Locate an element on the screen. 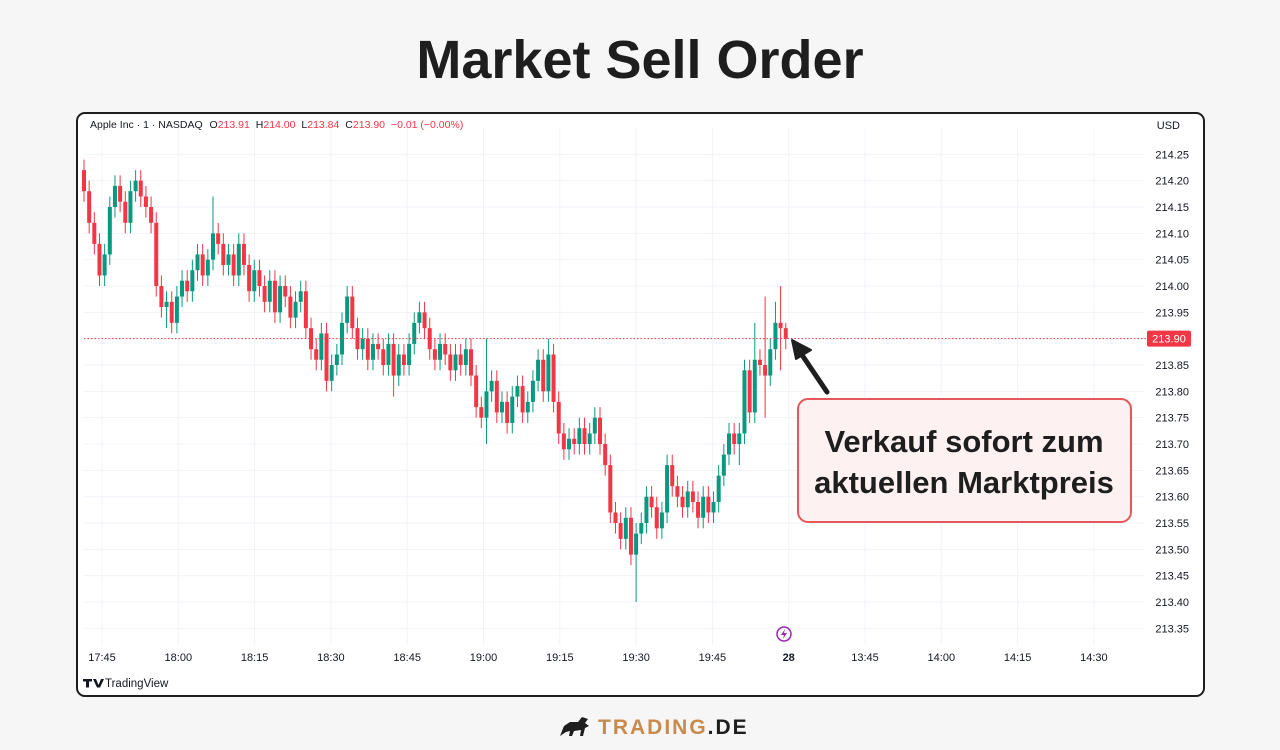  change: −0.01 (−0.00%) is located at coordinates (427, 125).